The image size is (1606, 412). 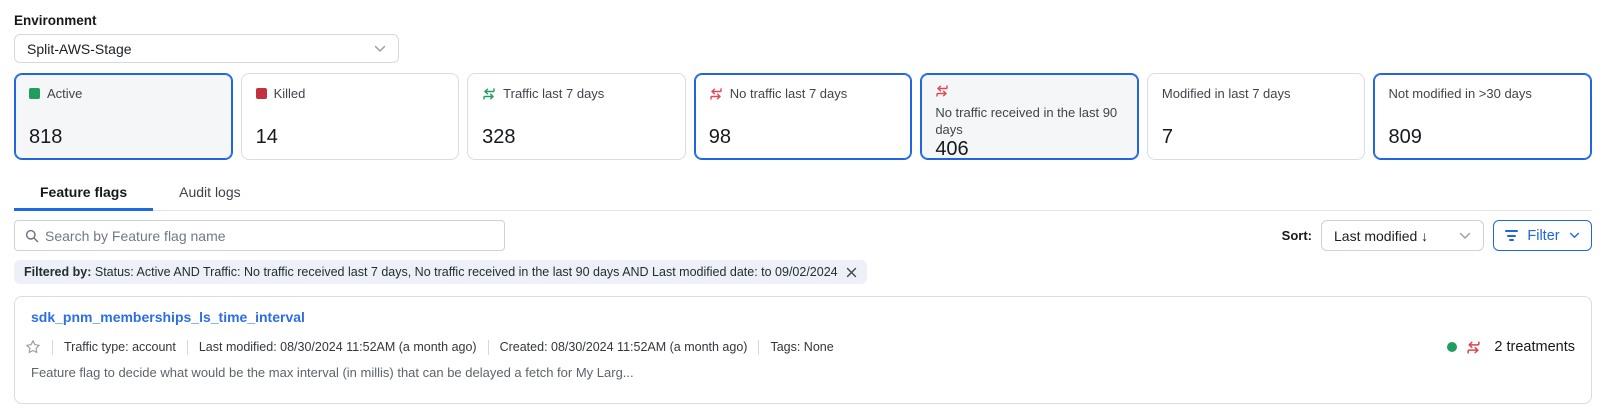 I want to click on sort-selected-value: Last modified ↓, so click(x=1381, y=235).